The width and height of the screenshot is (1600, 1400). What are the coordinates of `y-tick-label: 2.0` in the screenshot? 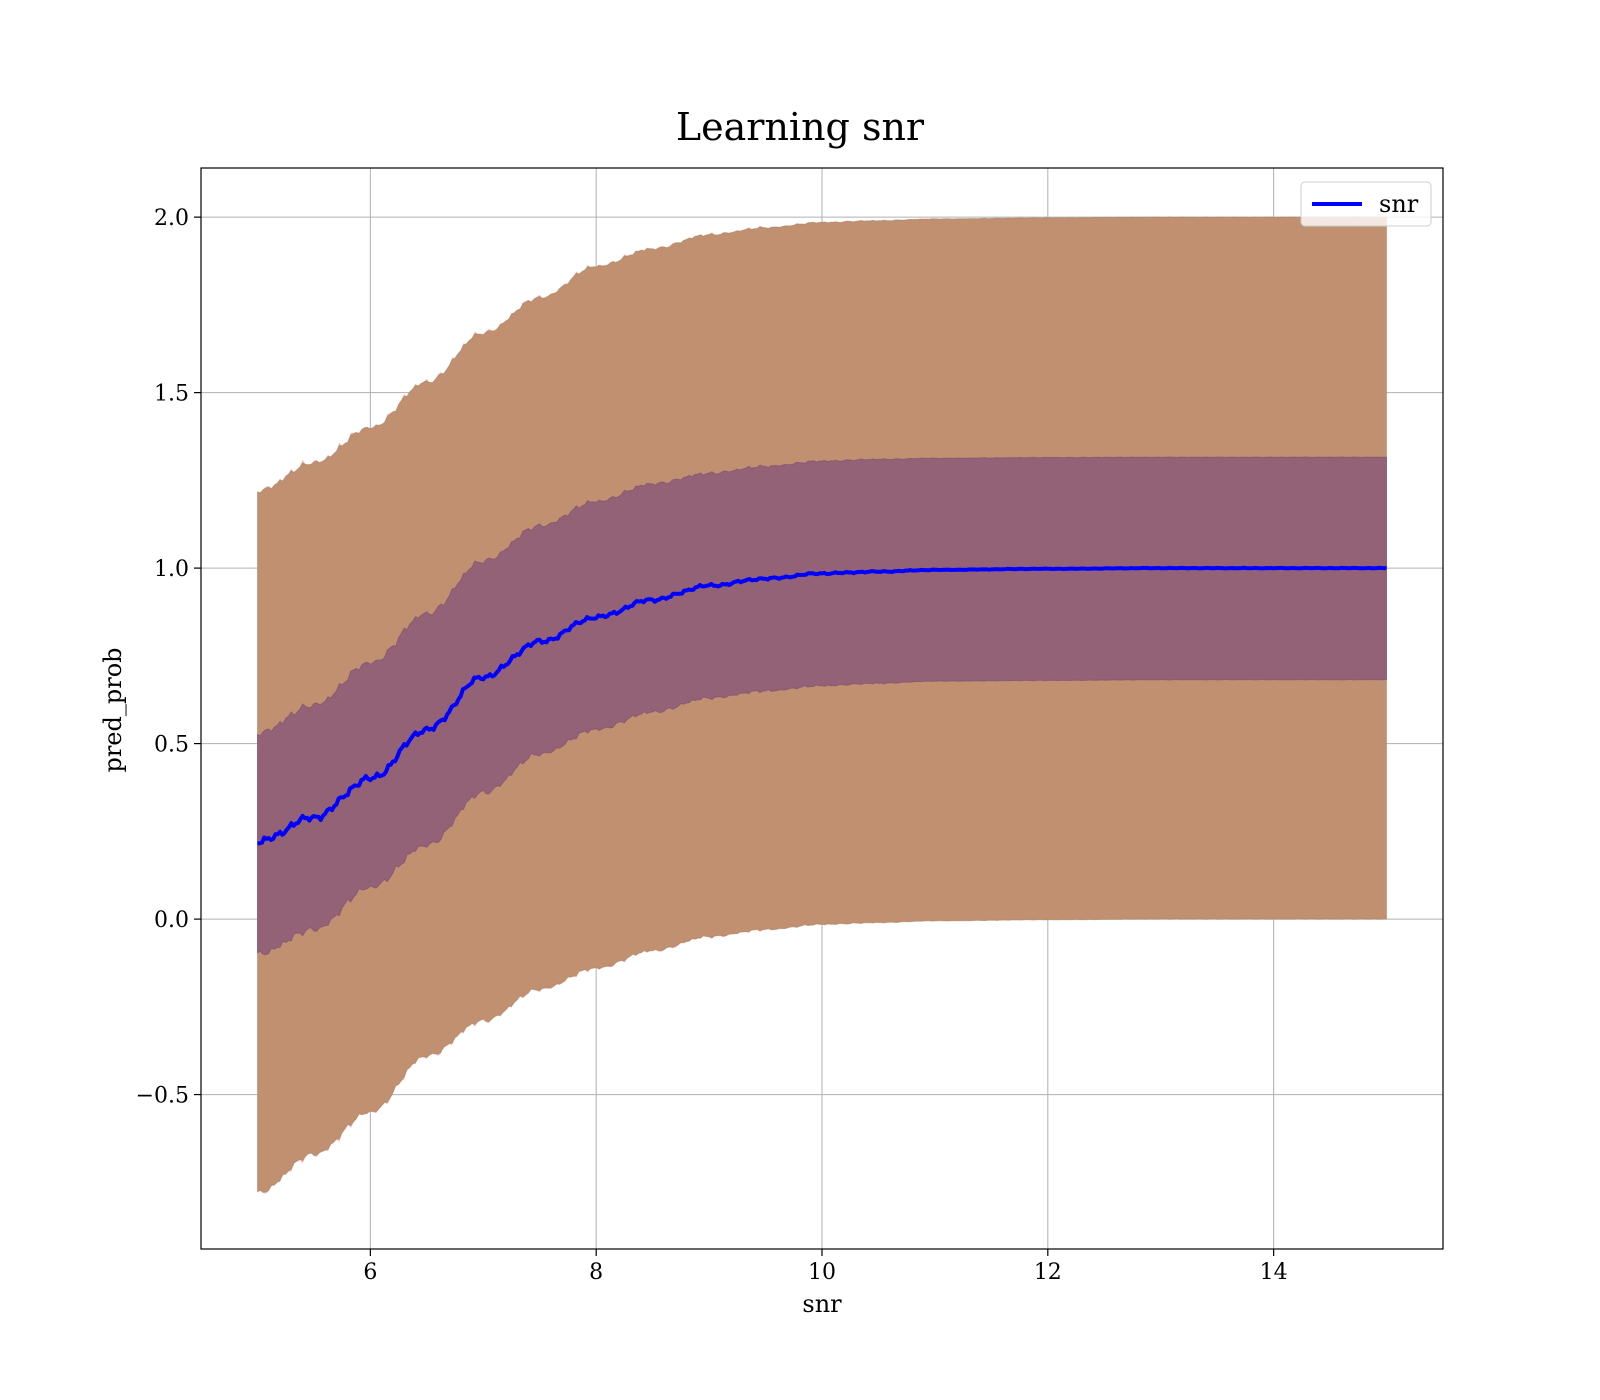 It's located at (171, 218).